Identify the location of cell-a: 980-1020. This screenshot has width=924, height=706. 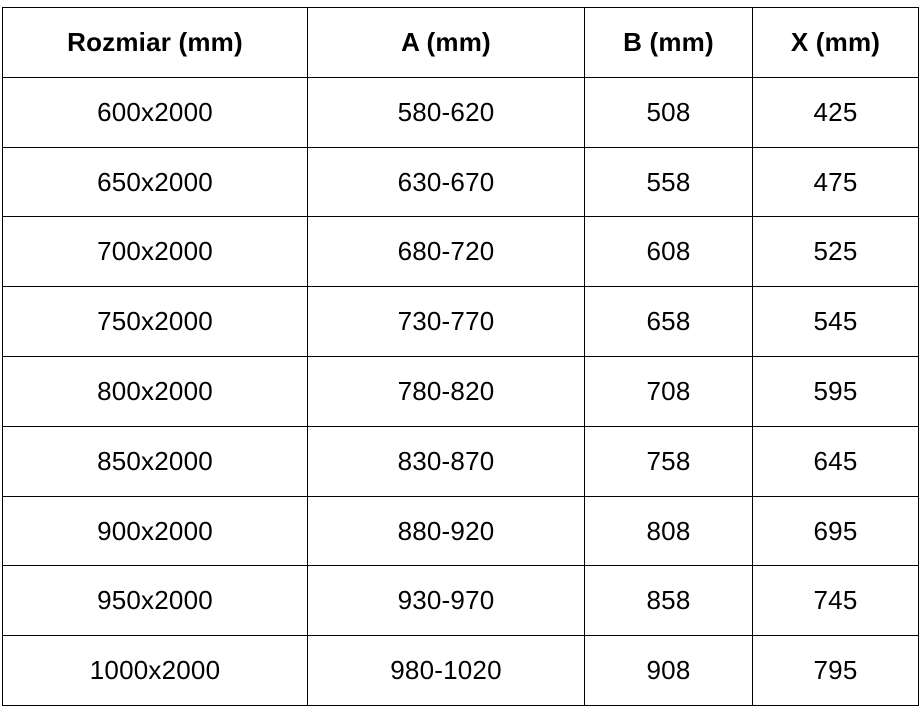
(446, 670).